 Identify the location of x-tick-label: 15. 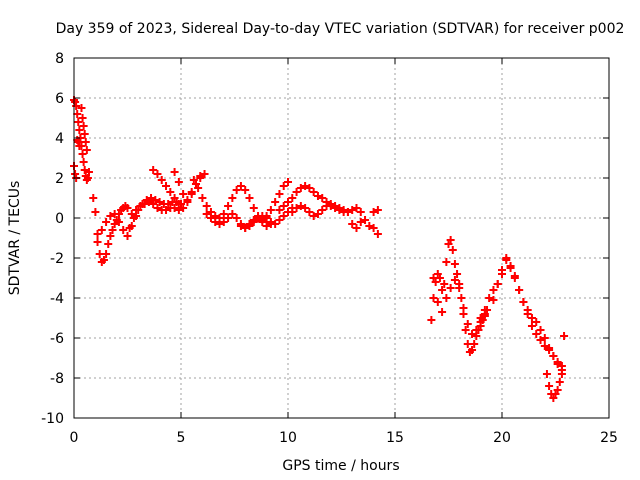
(395, 438).